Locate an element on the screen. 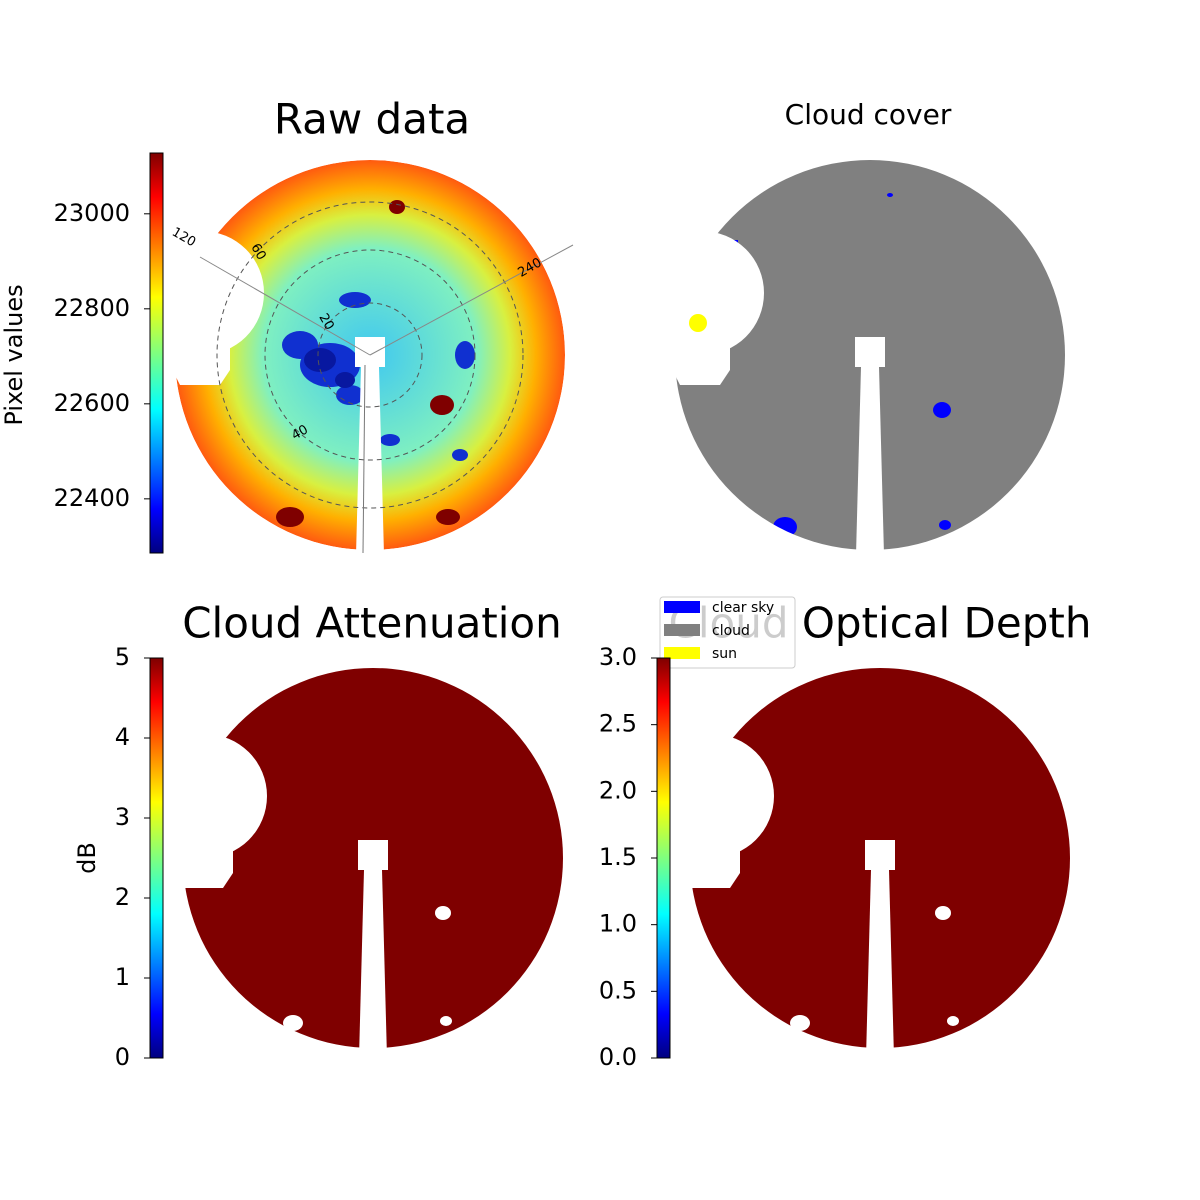 This screenshot has width=1200, height=1200. legend-label: sun is located at coordinates (724, 654).